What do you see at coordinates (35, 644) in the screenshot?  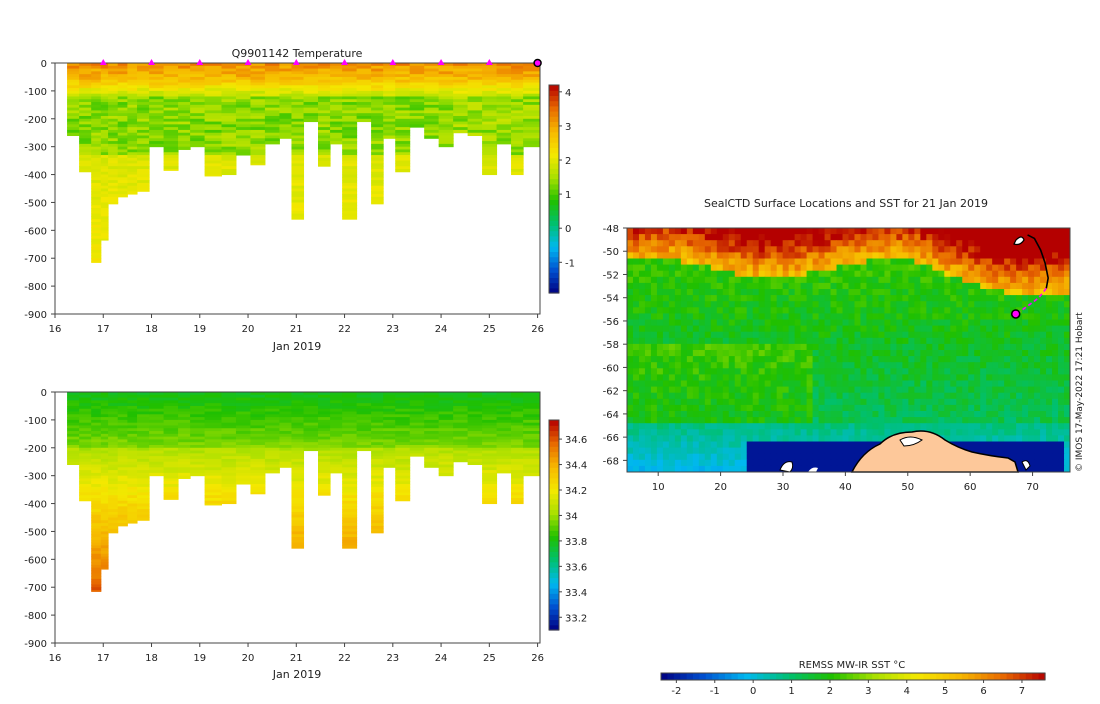 I see `y-tick-label: -900` at bounding box center [35, 644].